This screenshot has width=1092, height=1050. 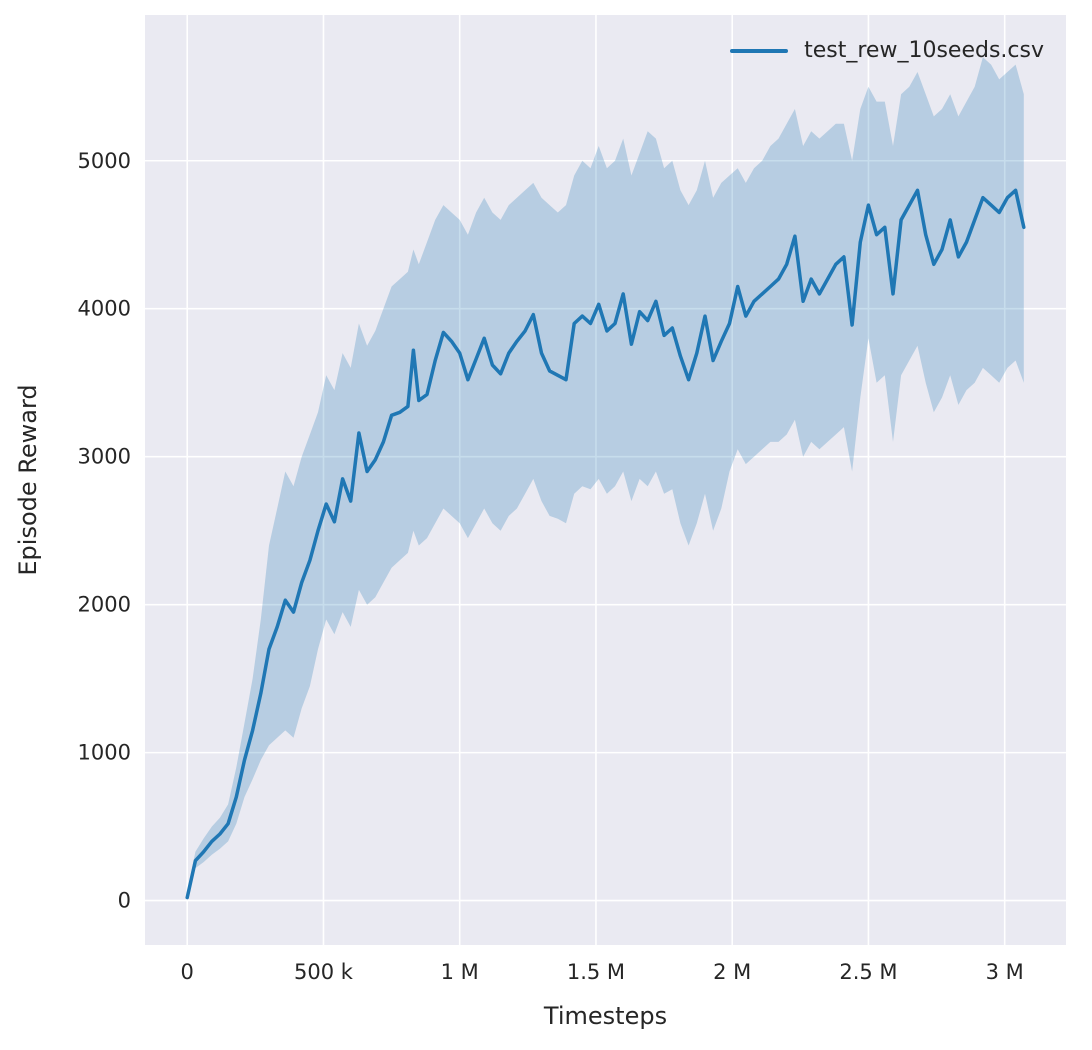 What do you see at coordinates (104, 753) in the screenshot?
I see `y-tick-label: 1000` at bounding box center [104, 753].